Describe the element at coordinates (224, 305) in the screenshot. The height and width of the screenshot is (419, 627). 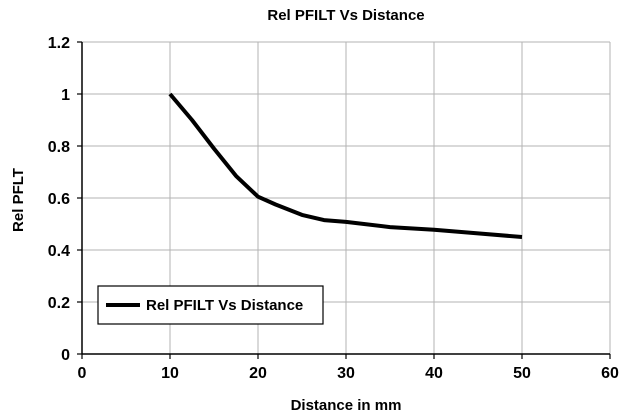
I see `legend-label: Rel PFILT Vs Distance` at that location.